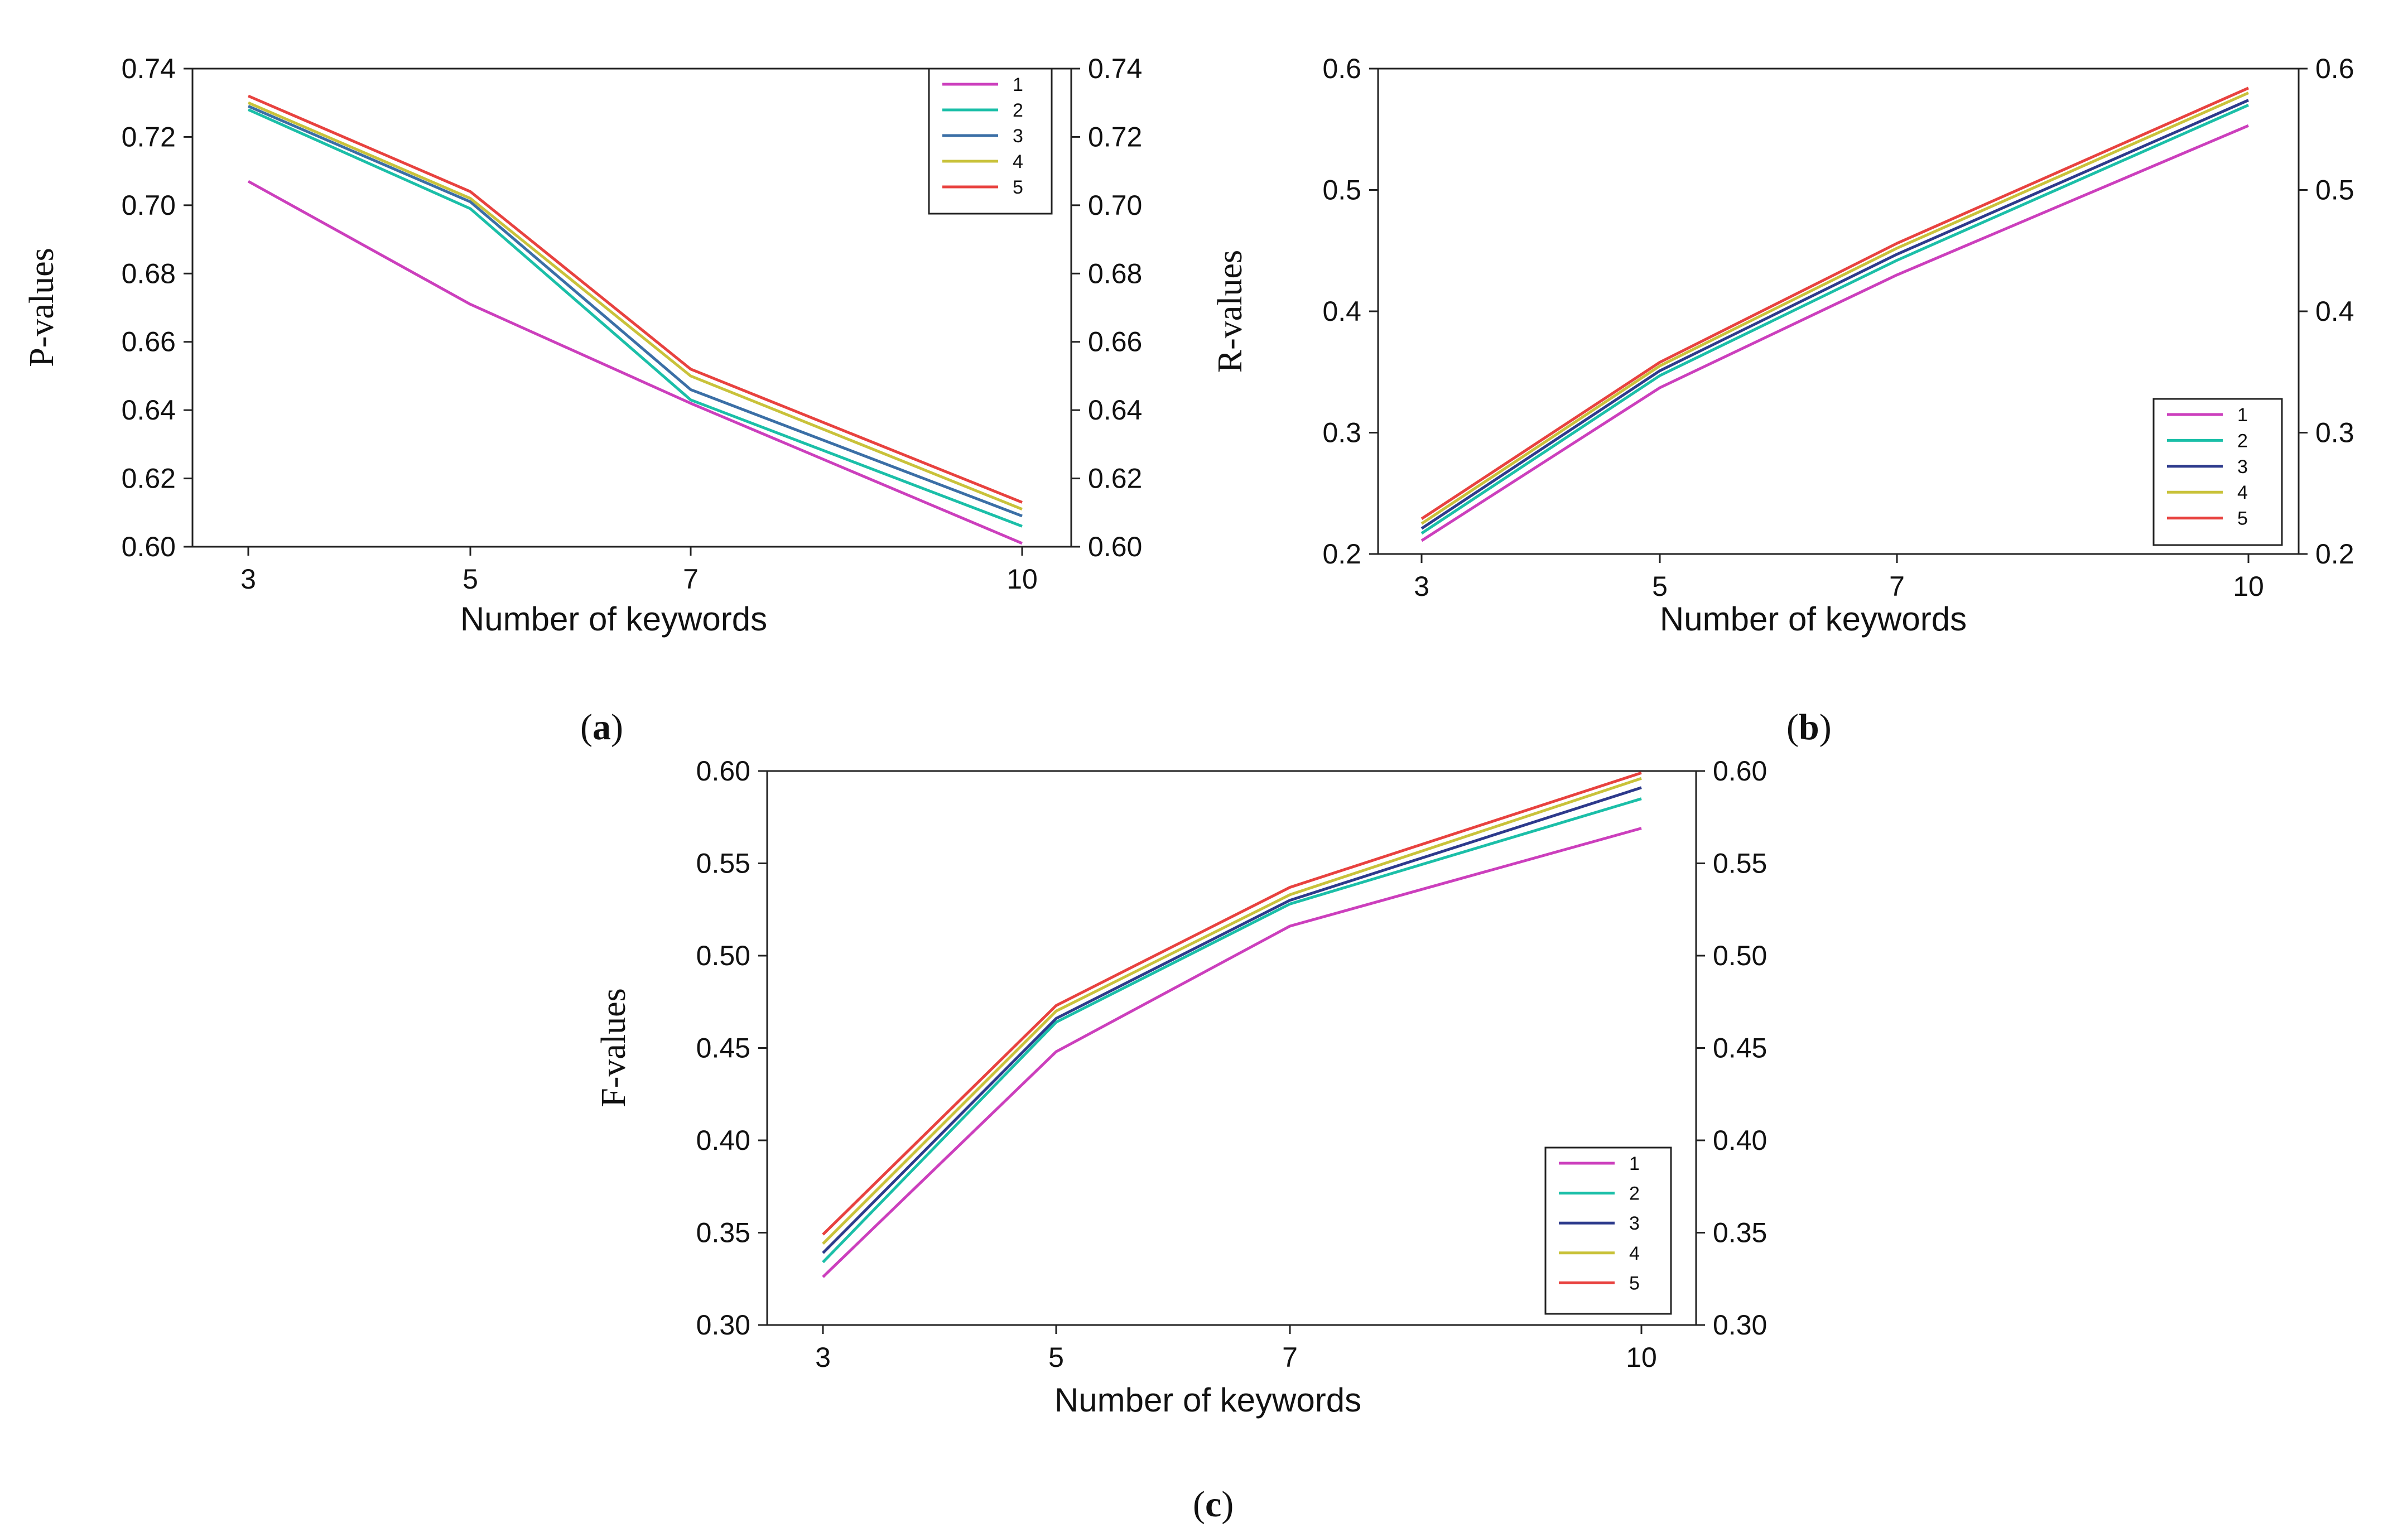 The height and width of the screenshot is (1537, 2408). What do you see at coordinates (1115, 68) in the screenshot?
I see `y-tick-label-right: 0.74` at bounding box center [1115, 68].